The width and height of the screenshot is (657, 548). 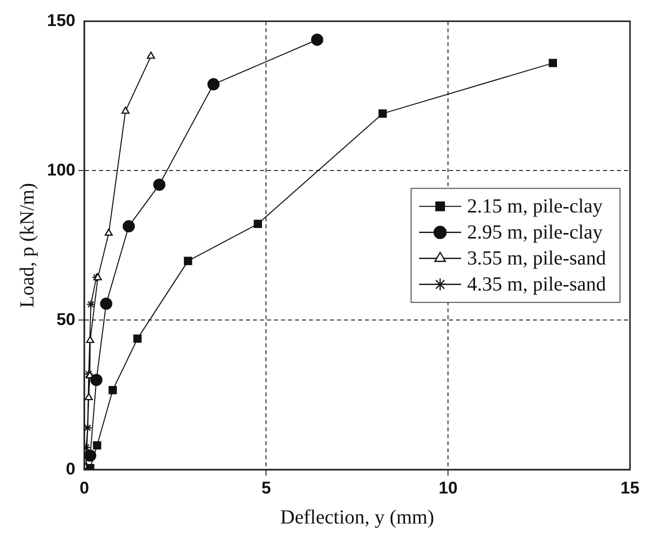 What do you see at coordinates (266, 488) in the screenshot?
I see `x-tick-label: 5` at bounding box center [266, 488].